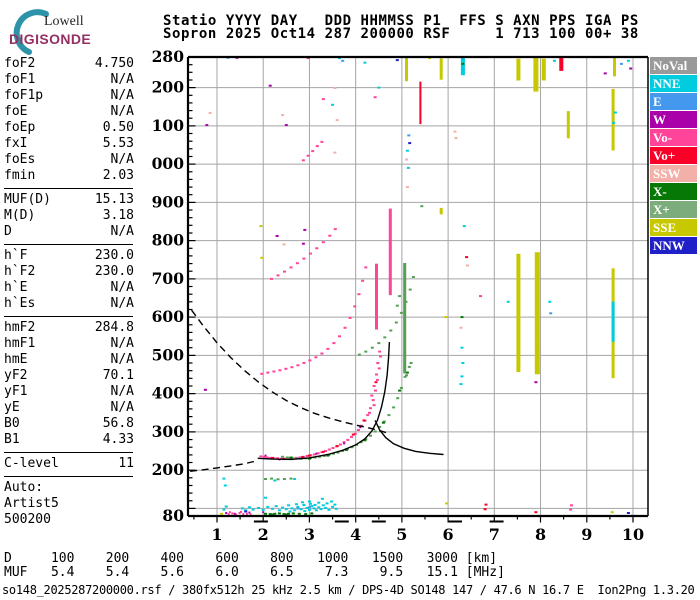 This screenshot has height=600, width=700. I want to click on param-value: 3.18, so click(118, 215).